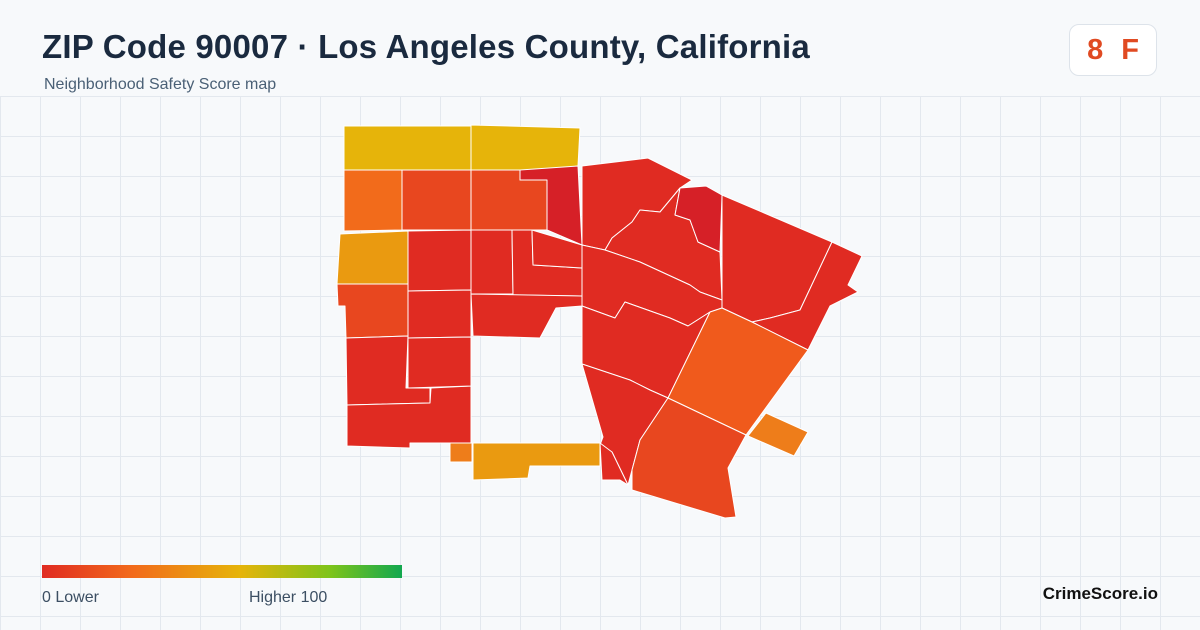  I want to click on brand-logo-text: CrimeScore.io, so click(1100, 593).